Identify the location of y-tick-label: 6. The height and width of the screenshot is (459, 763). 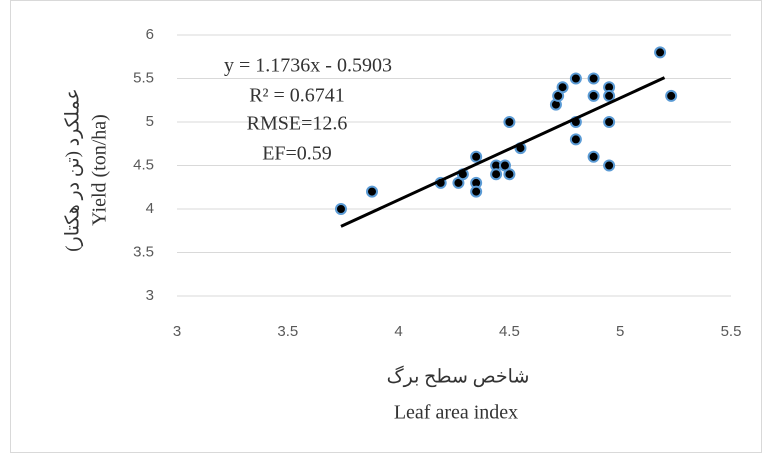
(150, 34).